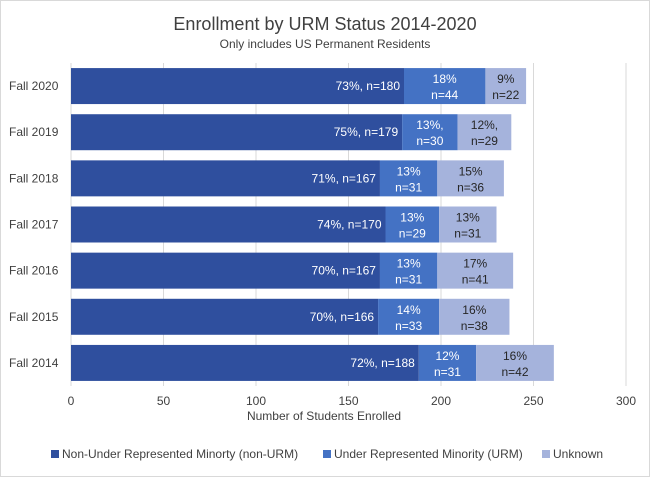  I want to click on chart-title: Enrollment by URM Status 2014-2020, so click(324, 24).